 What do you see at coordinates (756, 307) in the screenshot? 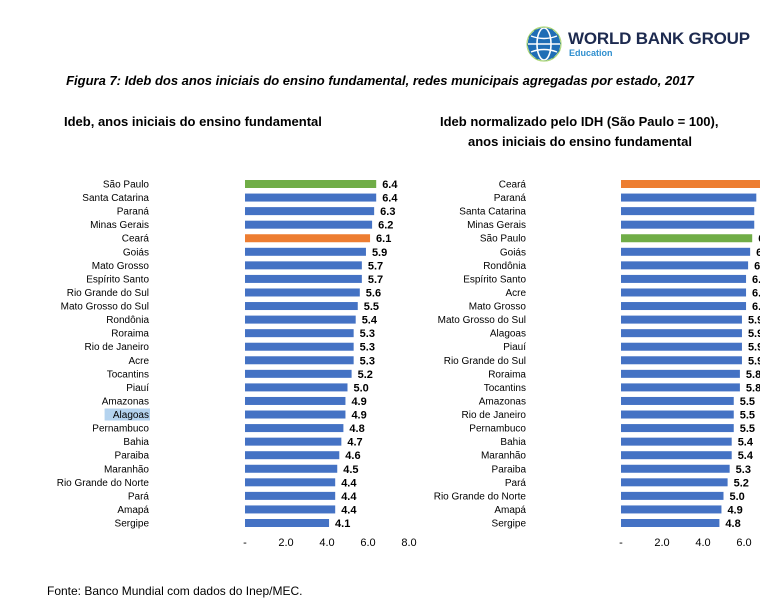
I see `value-label: 6.1` at bounding box center [756, 307].